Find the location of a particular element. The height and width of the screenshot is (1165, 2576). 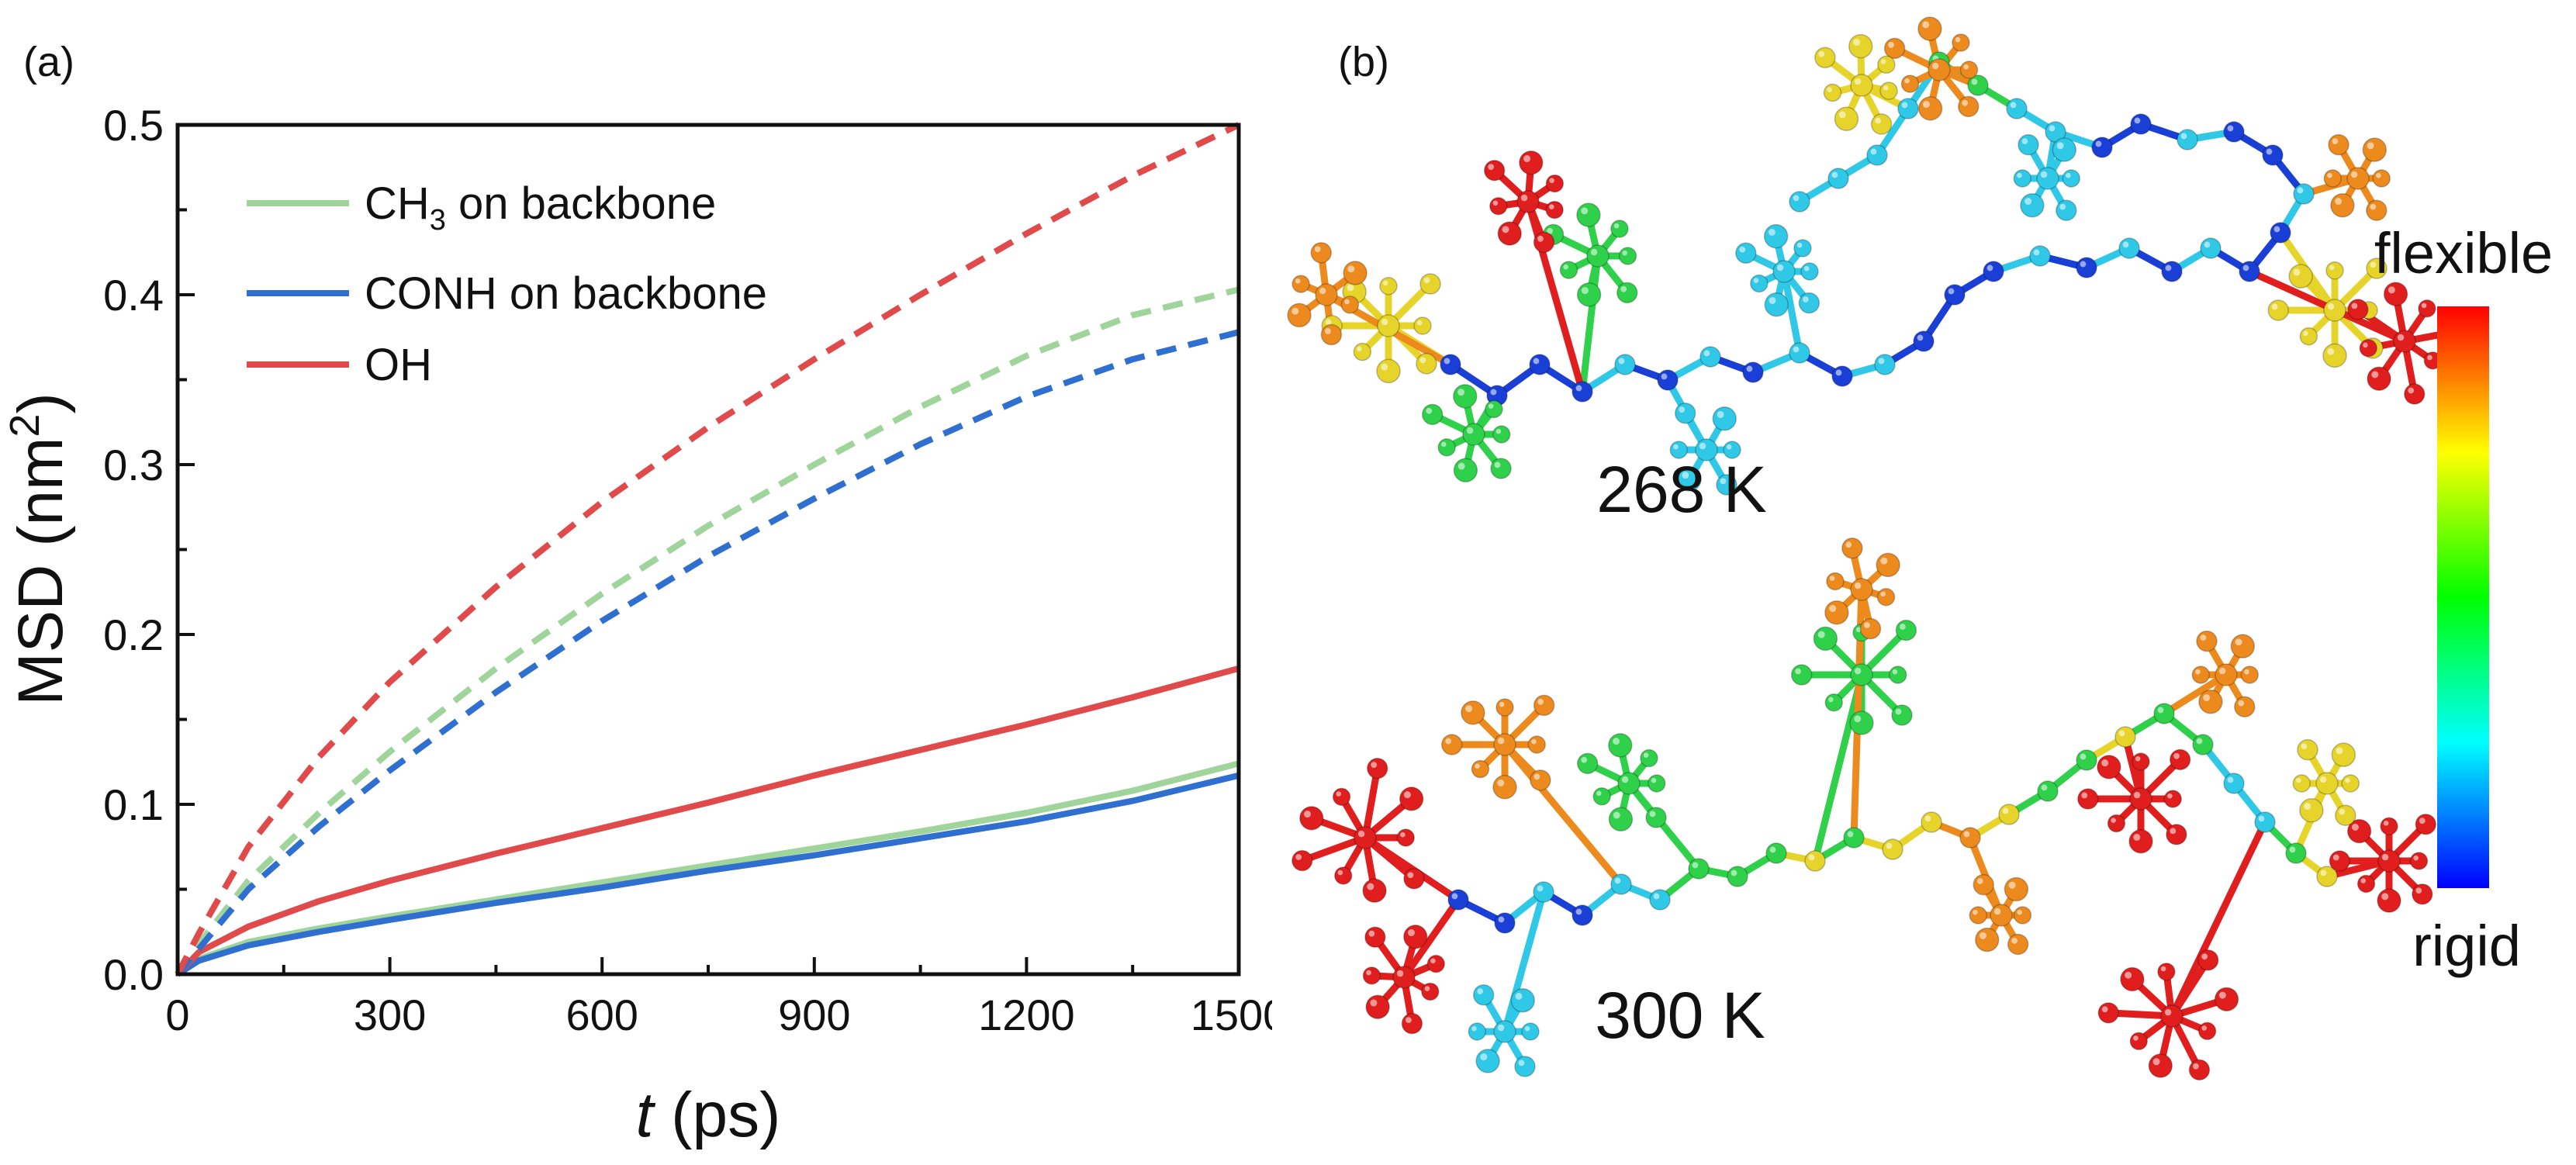

x-tick-label: 0 is located at coordinates (177, 1014).